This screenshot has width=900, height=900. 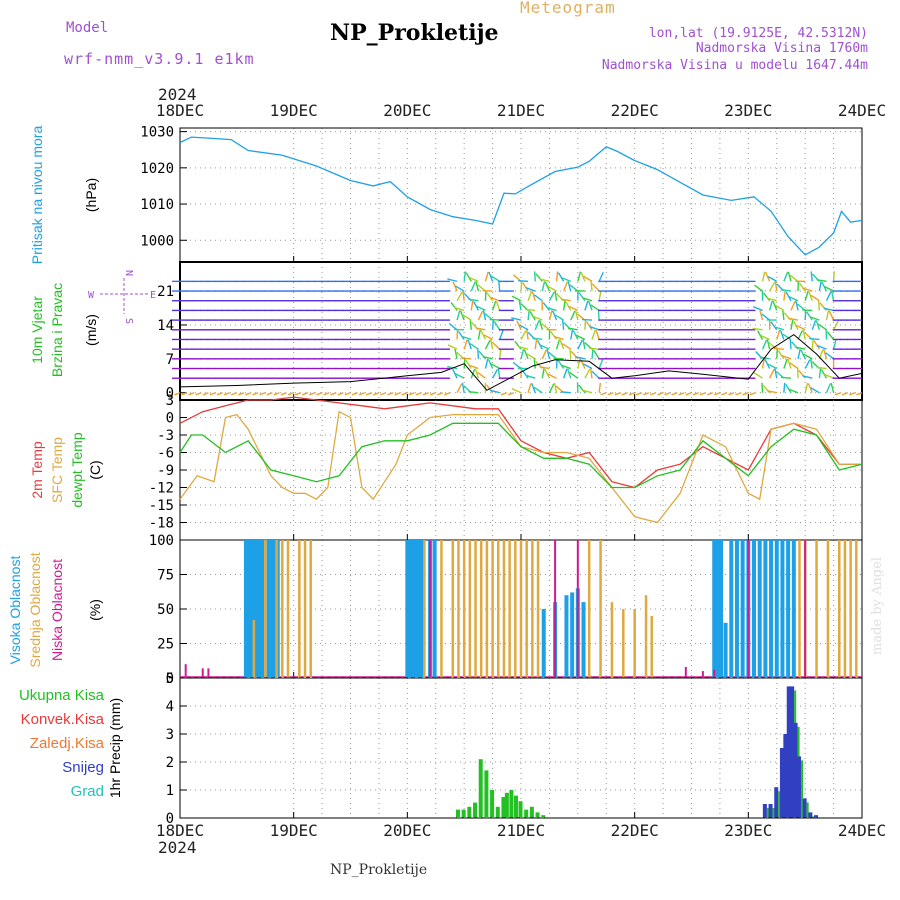 What do you see at coordinates (115, 748) in the screenshot?
I see `precip-ylabel: 1hr Precip (mm)` at bounding box center [115, 748].